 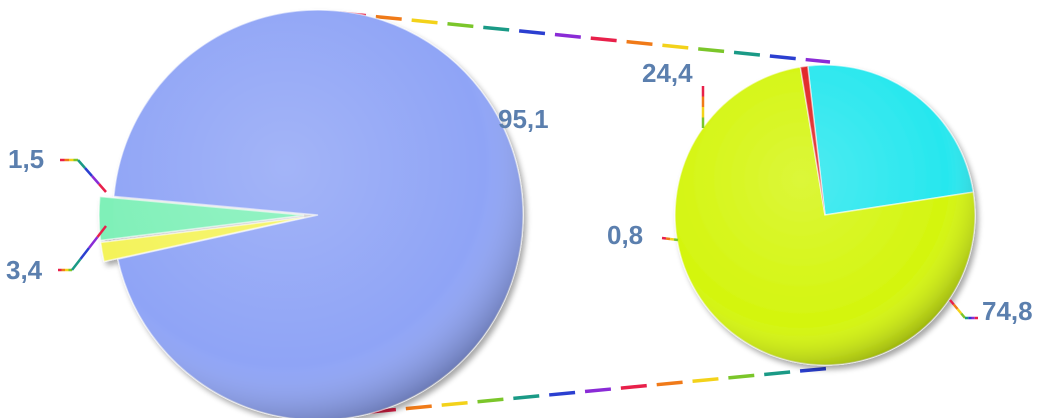 I want to click on data-label-pie2-1: 74,8, so click(x=1007, y=311).